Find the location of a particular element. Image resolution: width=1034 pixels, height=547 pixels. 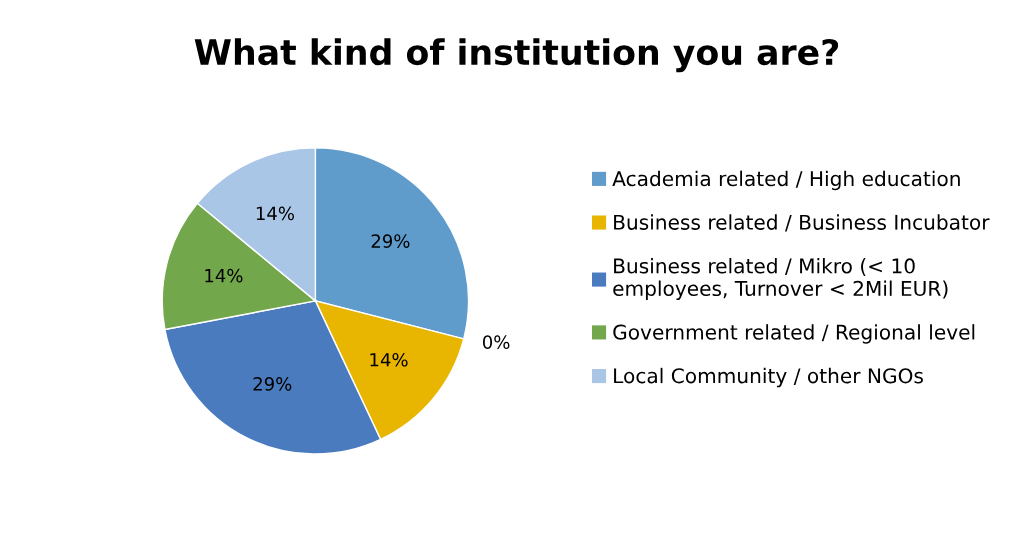

legend-label: Local Community / other NGOs is located at coordinates (768, 377).